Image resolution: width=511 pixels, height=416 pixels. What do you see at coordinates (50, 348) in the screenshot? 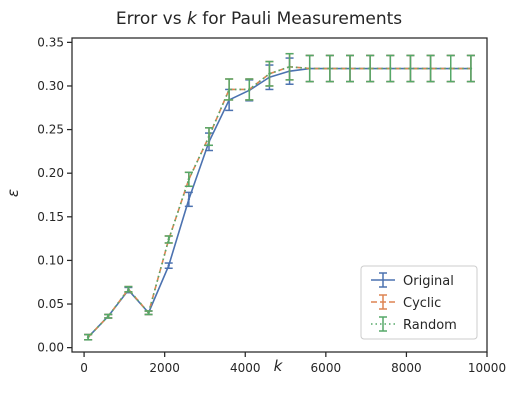
I see `y-tick-label: 0.00` at bounding box center [50, 348].